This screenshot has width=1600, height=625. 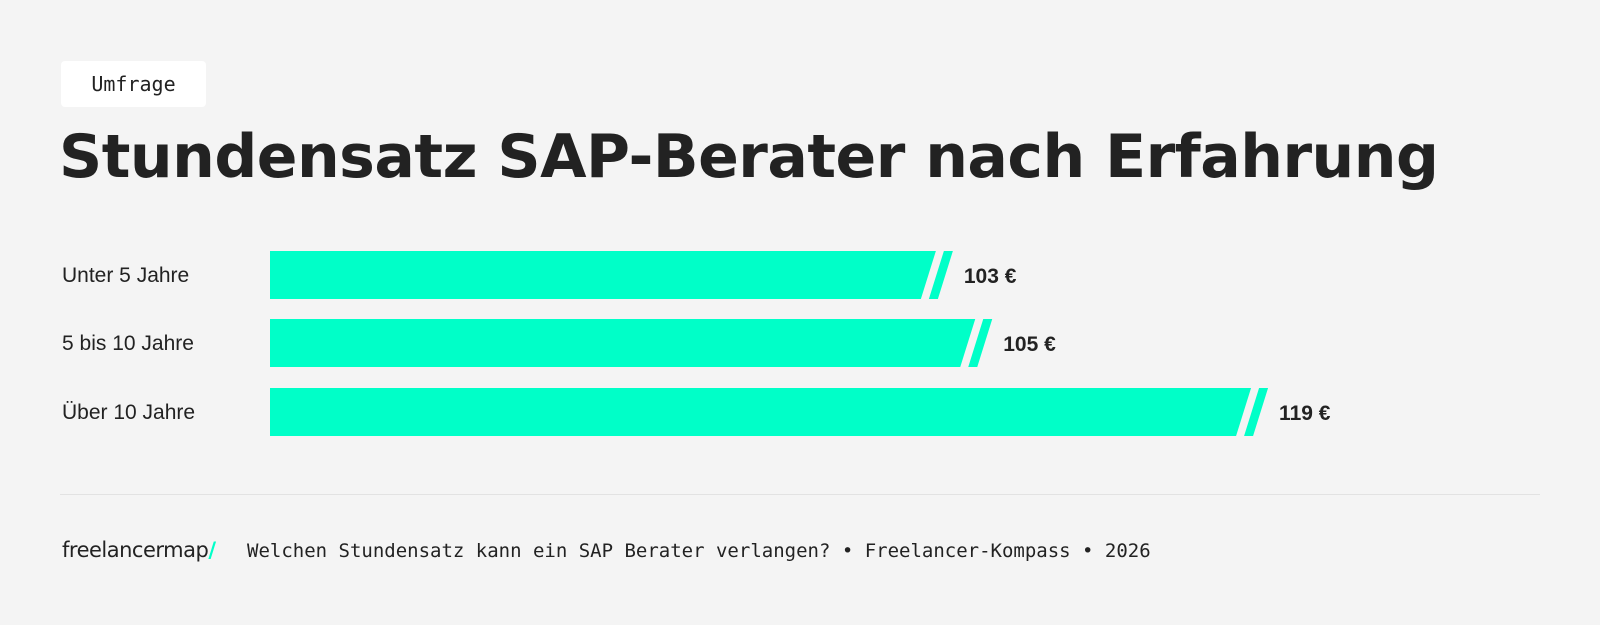 I want to click on data-label: 105 €, so click(x=1029, y=344).